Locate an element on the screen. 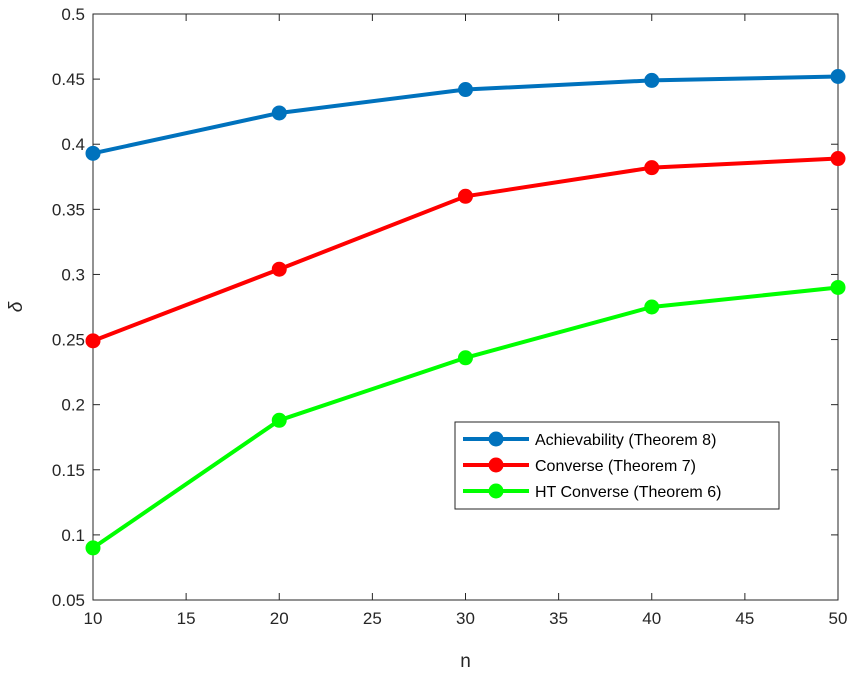 The height and width of the screenshot is (680, 853). x-tick-label: 45 is located at coordinates (744, 618).